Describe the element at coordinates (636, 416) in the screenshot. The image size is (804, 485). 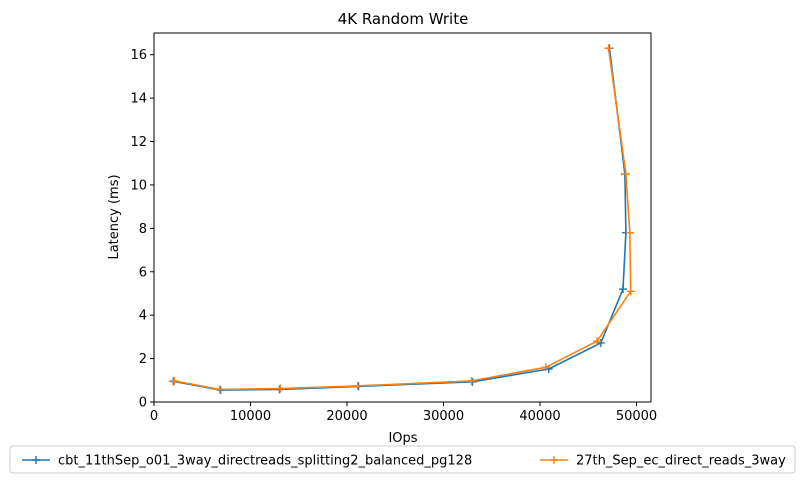
I see `x-tick-label: 50000` at that location.